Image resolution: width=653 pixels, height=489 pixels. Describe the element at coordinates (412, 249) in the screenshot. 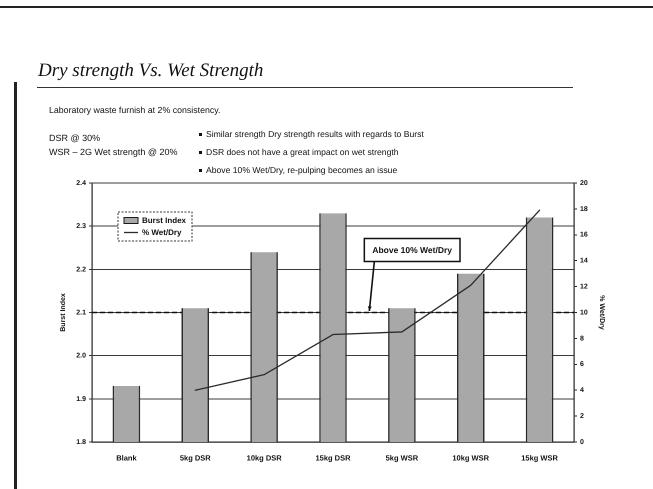

I see `ref-line-label: Above 10% Wet/Dry` at that location.